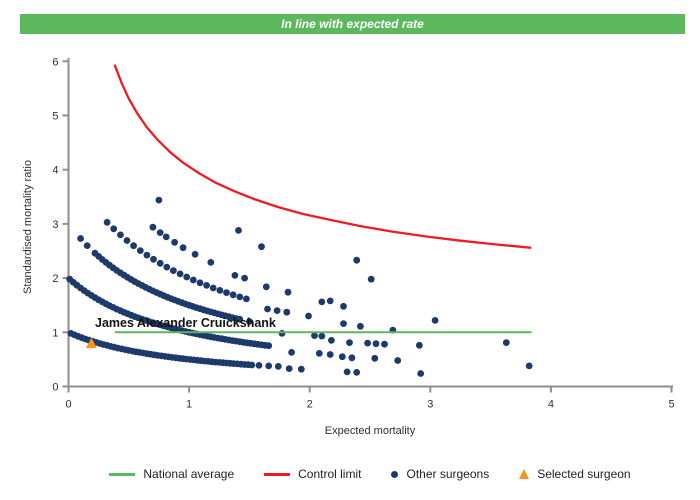 Image resolution: width=700 pixels, height=500 pixels. Describe the element at coordinates (310, 405) in the screenshot. I see `x-axis-tick-label: 2` at that location.